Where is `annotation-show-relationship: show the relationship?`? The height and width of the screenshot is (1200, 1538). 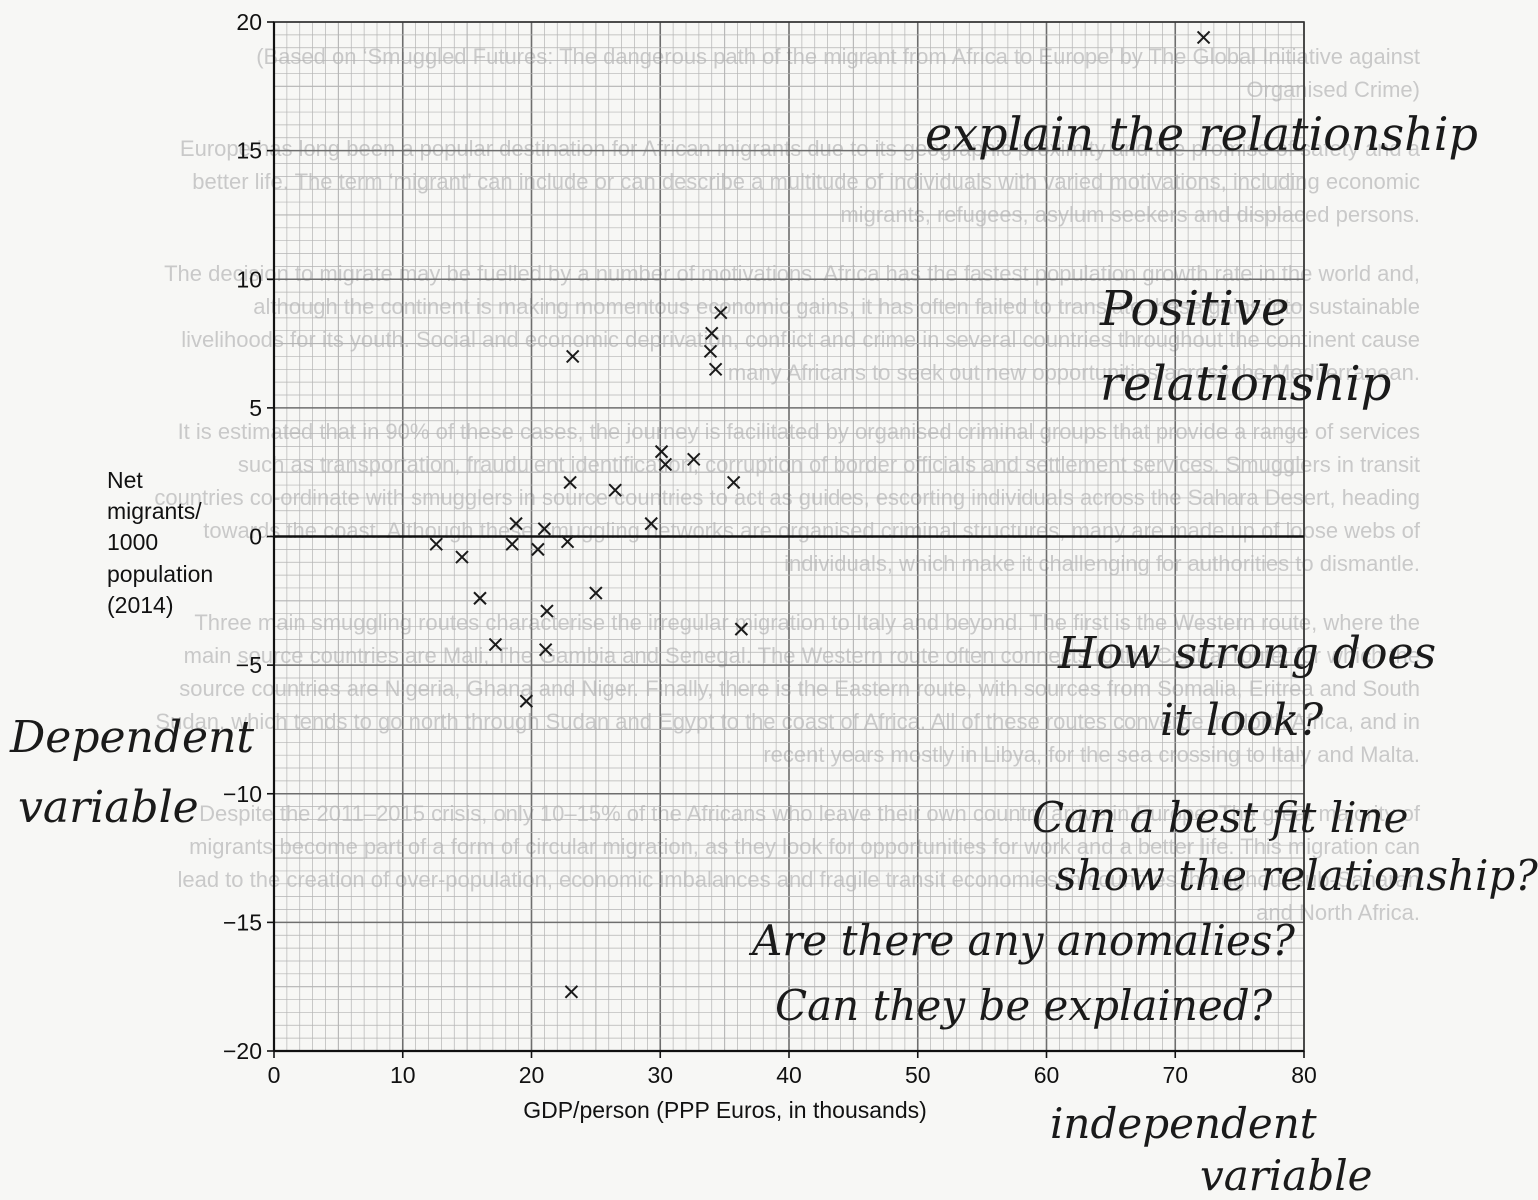
annotation-show-relationship: show the relationship? is located at coordinates (1296, 875).